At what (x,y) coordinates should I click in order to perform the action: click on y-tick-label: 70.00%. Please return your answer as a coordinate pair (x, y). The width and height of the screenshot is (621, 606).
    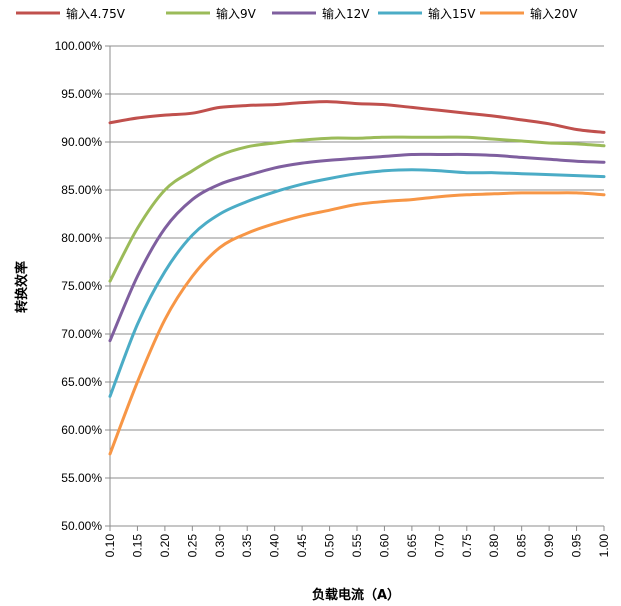
    Looking at the image, I should click on (81, 334).